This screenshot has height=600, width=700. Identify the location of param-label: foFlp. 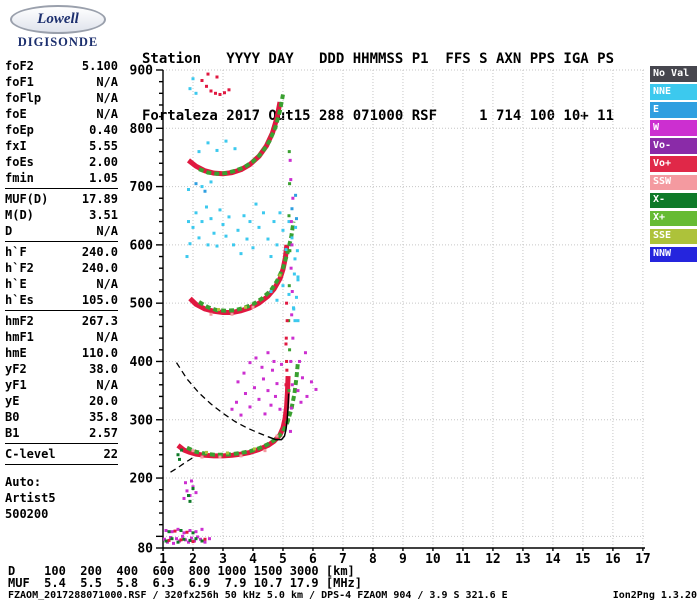
(23, 98).